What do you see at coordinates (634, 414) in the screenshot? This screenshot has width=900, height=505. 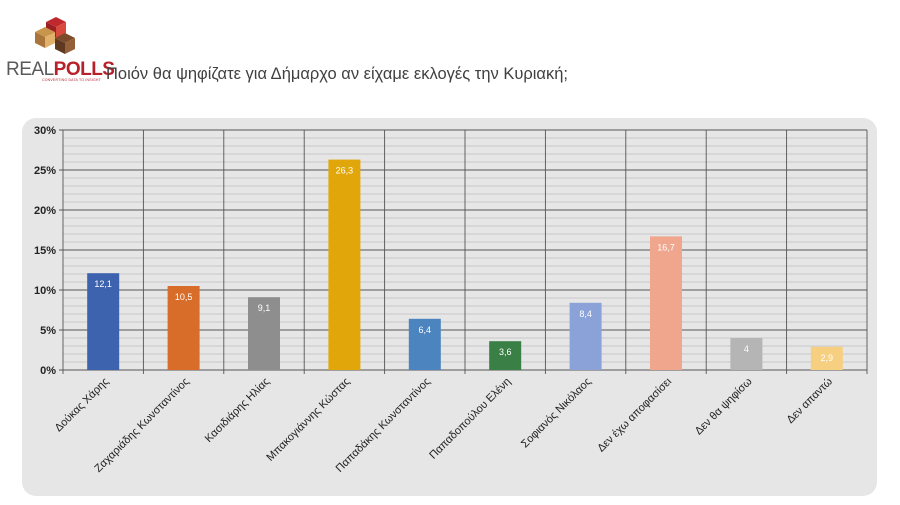 I see `x-tick-label: Δεν έχω αποφασίσει` at bounding box center [634, 414].